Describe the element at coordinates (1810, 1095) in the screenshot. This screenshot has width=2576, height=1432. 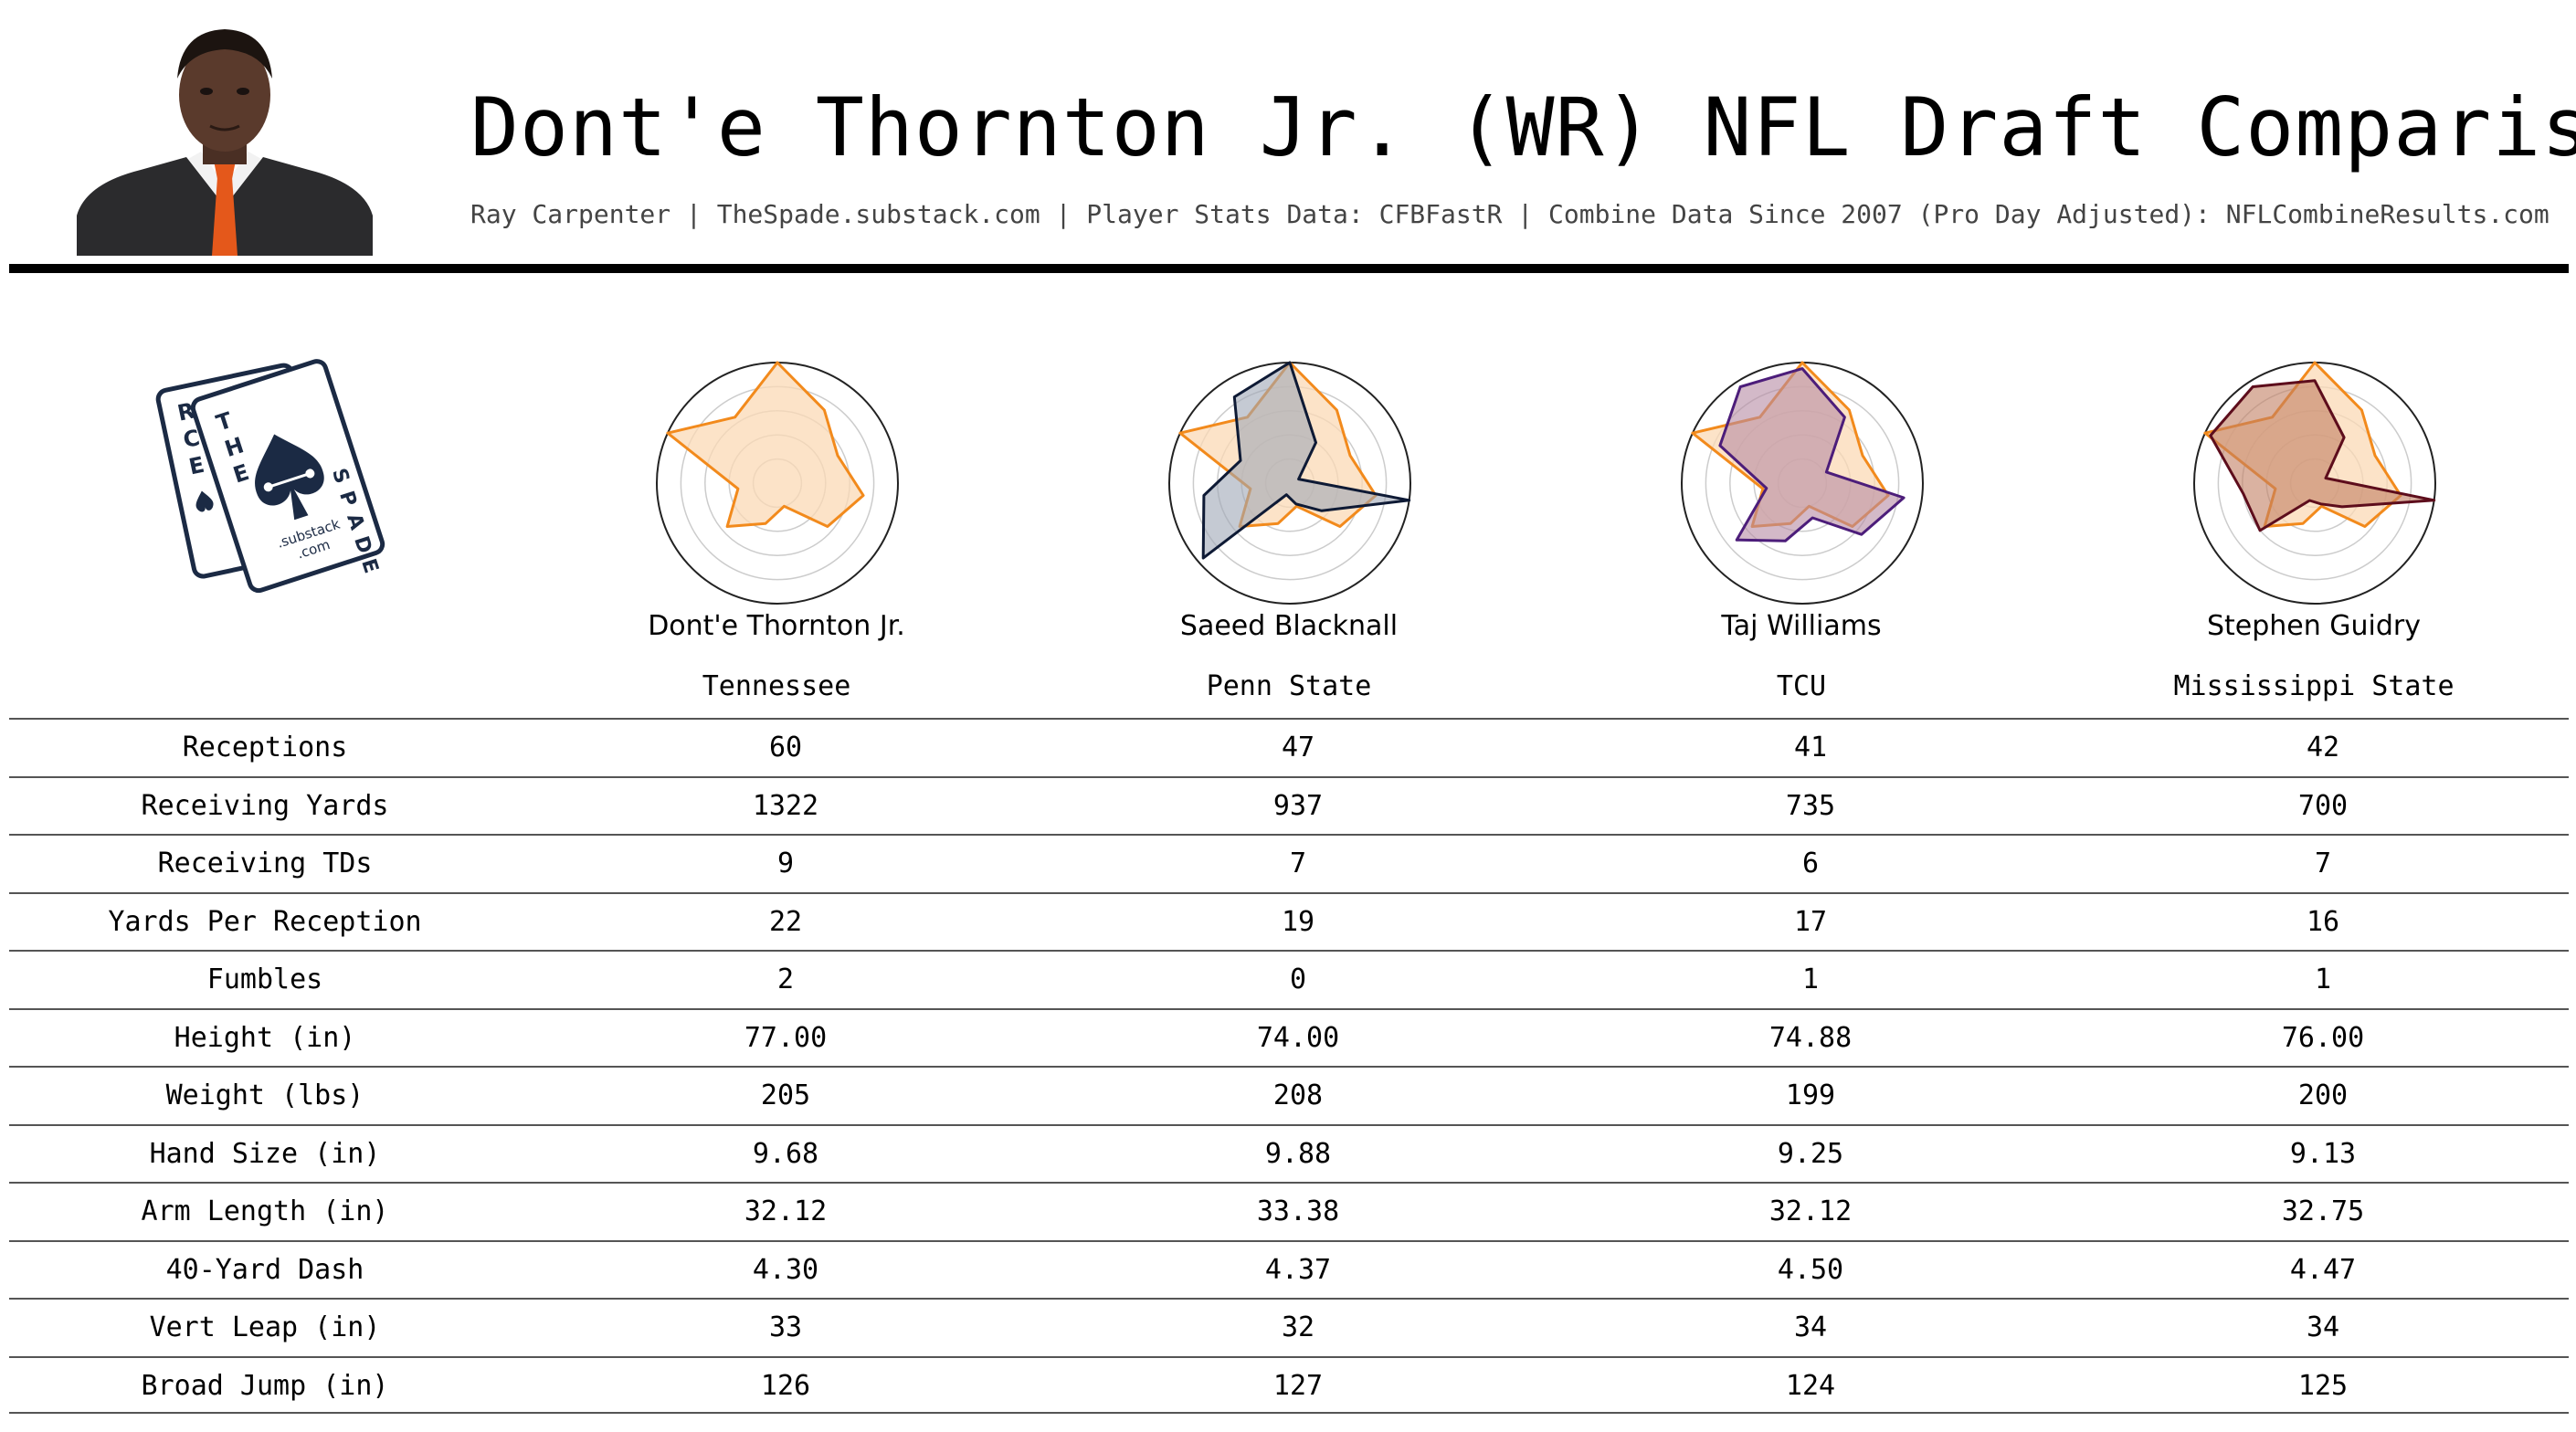
I see `stat-value: 199` at that location.